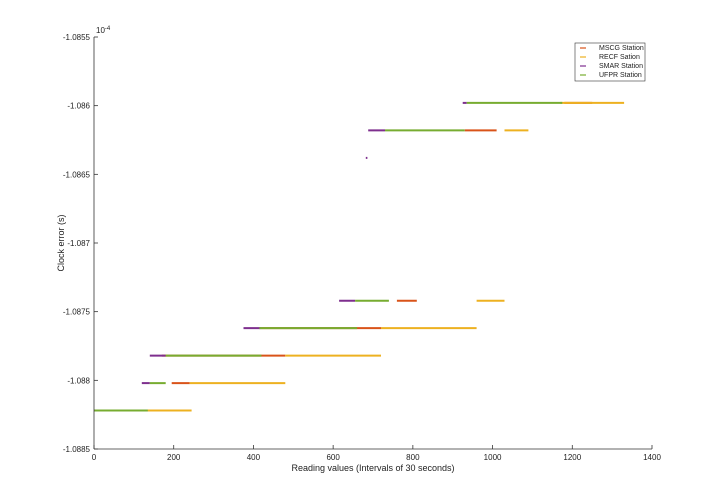  Describe the element at coordinates (77, 312) in the screenshot. I see `y-tick-label: -1.0875` at that location.